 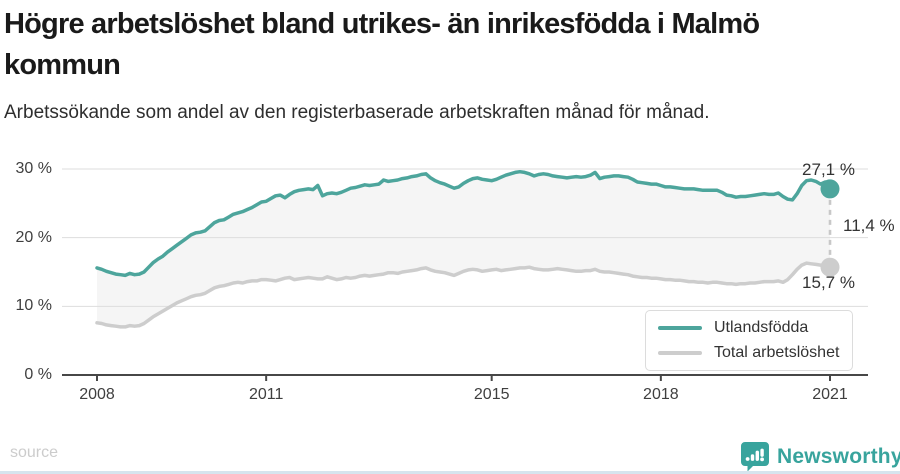 What do you see at coordinates (38, 374) in the screenshot?
I see `y-tick-label-0: 0 %` at bounding box center [38, 374].